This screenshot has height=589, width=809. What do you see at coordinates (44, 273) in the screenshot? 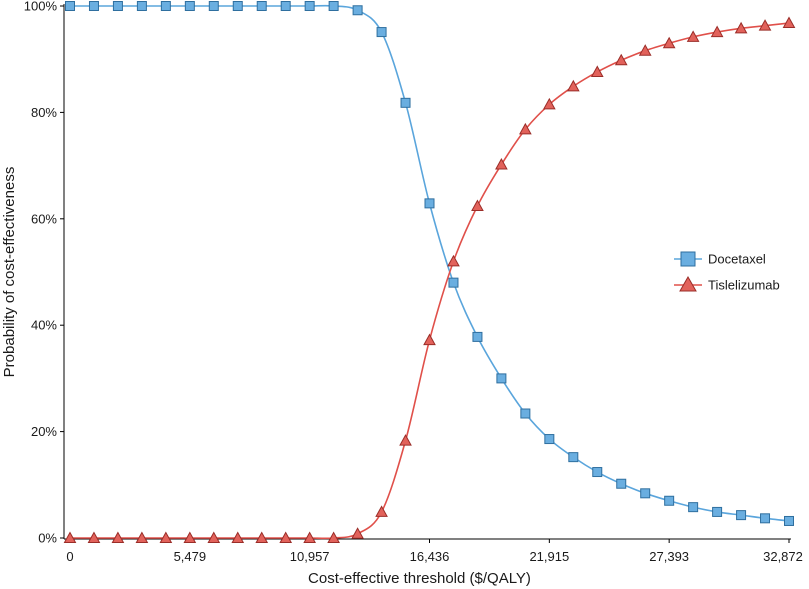
I see `y-axis-ticks: 0% 20% 40% 60% 80% 100%` at bounding box center [44, 273].